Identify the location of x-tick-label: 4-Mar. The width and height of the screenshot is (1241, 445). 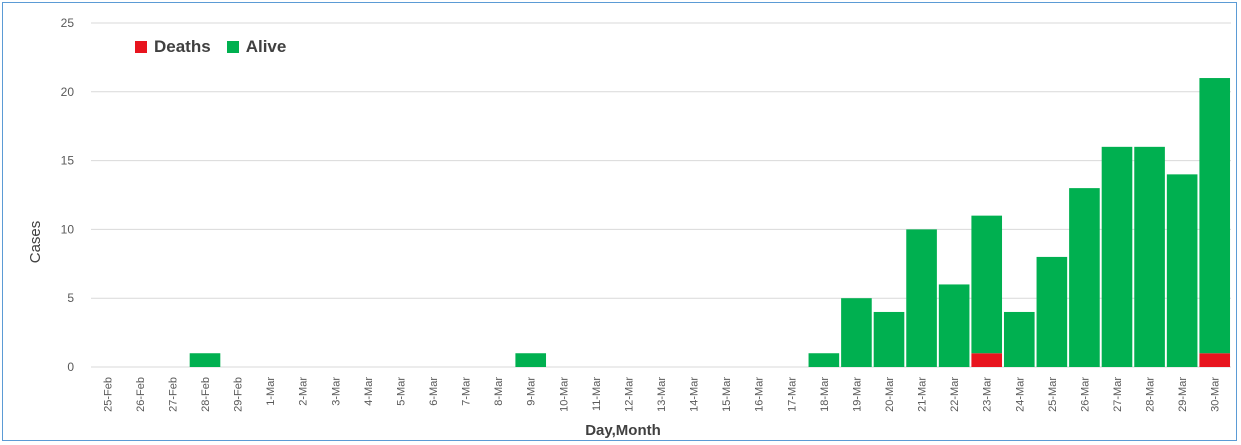
(369, 391).